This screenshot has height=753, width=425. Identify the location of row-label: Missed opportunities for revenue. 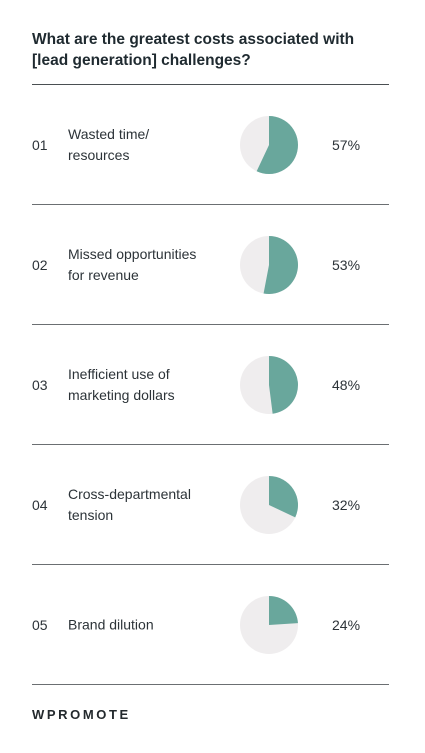
(132, 264).